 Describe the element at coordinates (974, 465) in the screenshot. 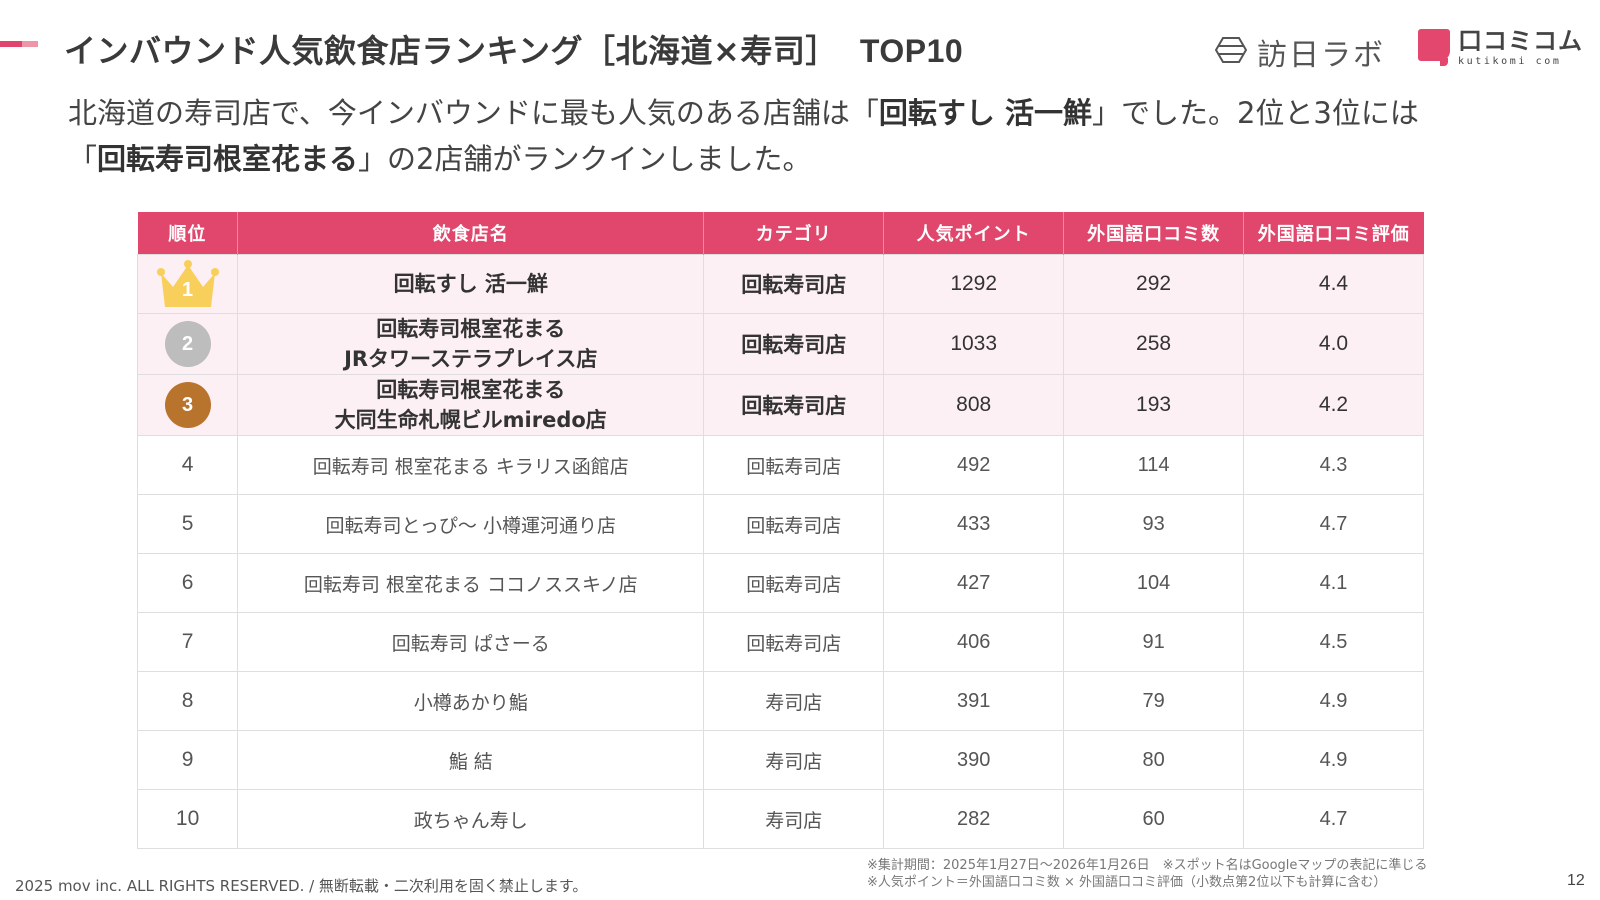

I see `popularity-points: 492` at that location.